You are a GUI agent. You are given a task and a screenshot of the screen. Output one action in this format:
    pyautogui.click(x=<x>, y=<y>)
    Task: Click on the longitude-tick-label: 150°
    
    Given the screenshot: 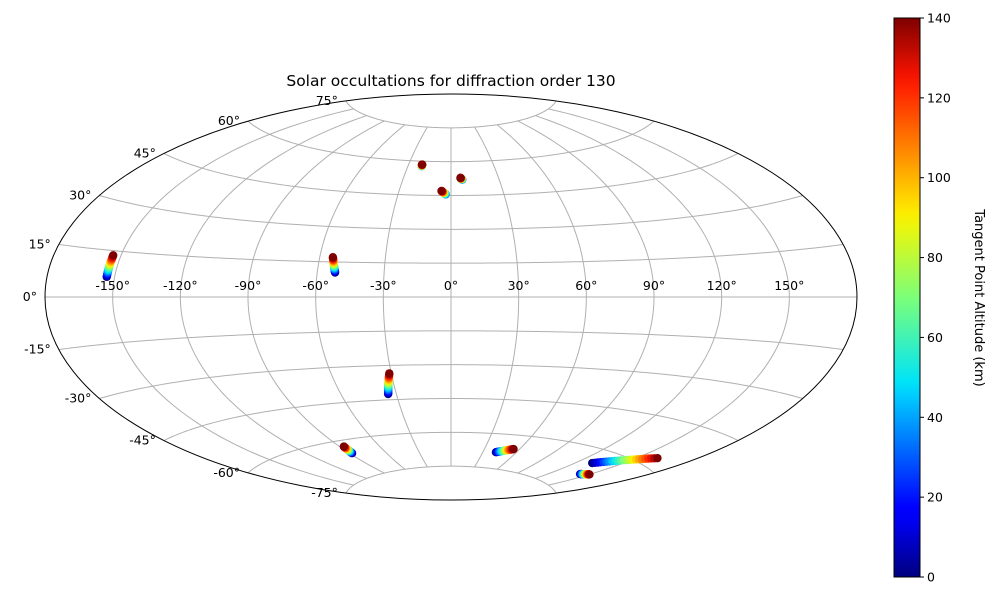 What is the action you would take?
    pyautogui.click(x=789, y=285)
    